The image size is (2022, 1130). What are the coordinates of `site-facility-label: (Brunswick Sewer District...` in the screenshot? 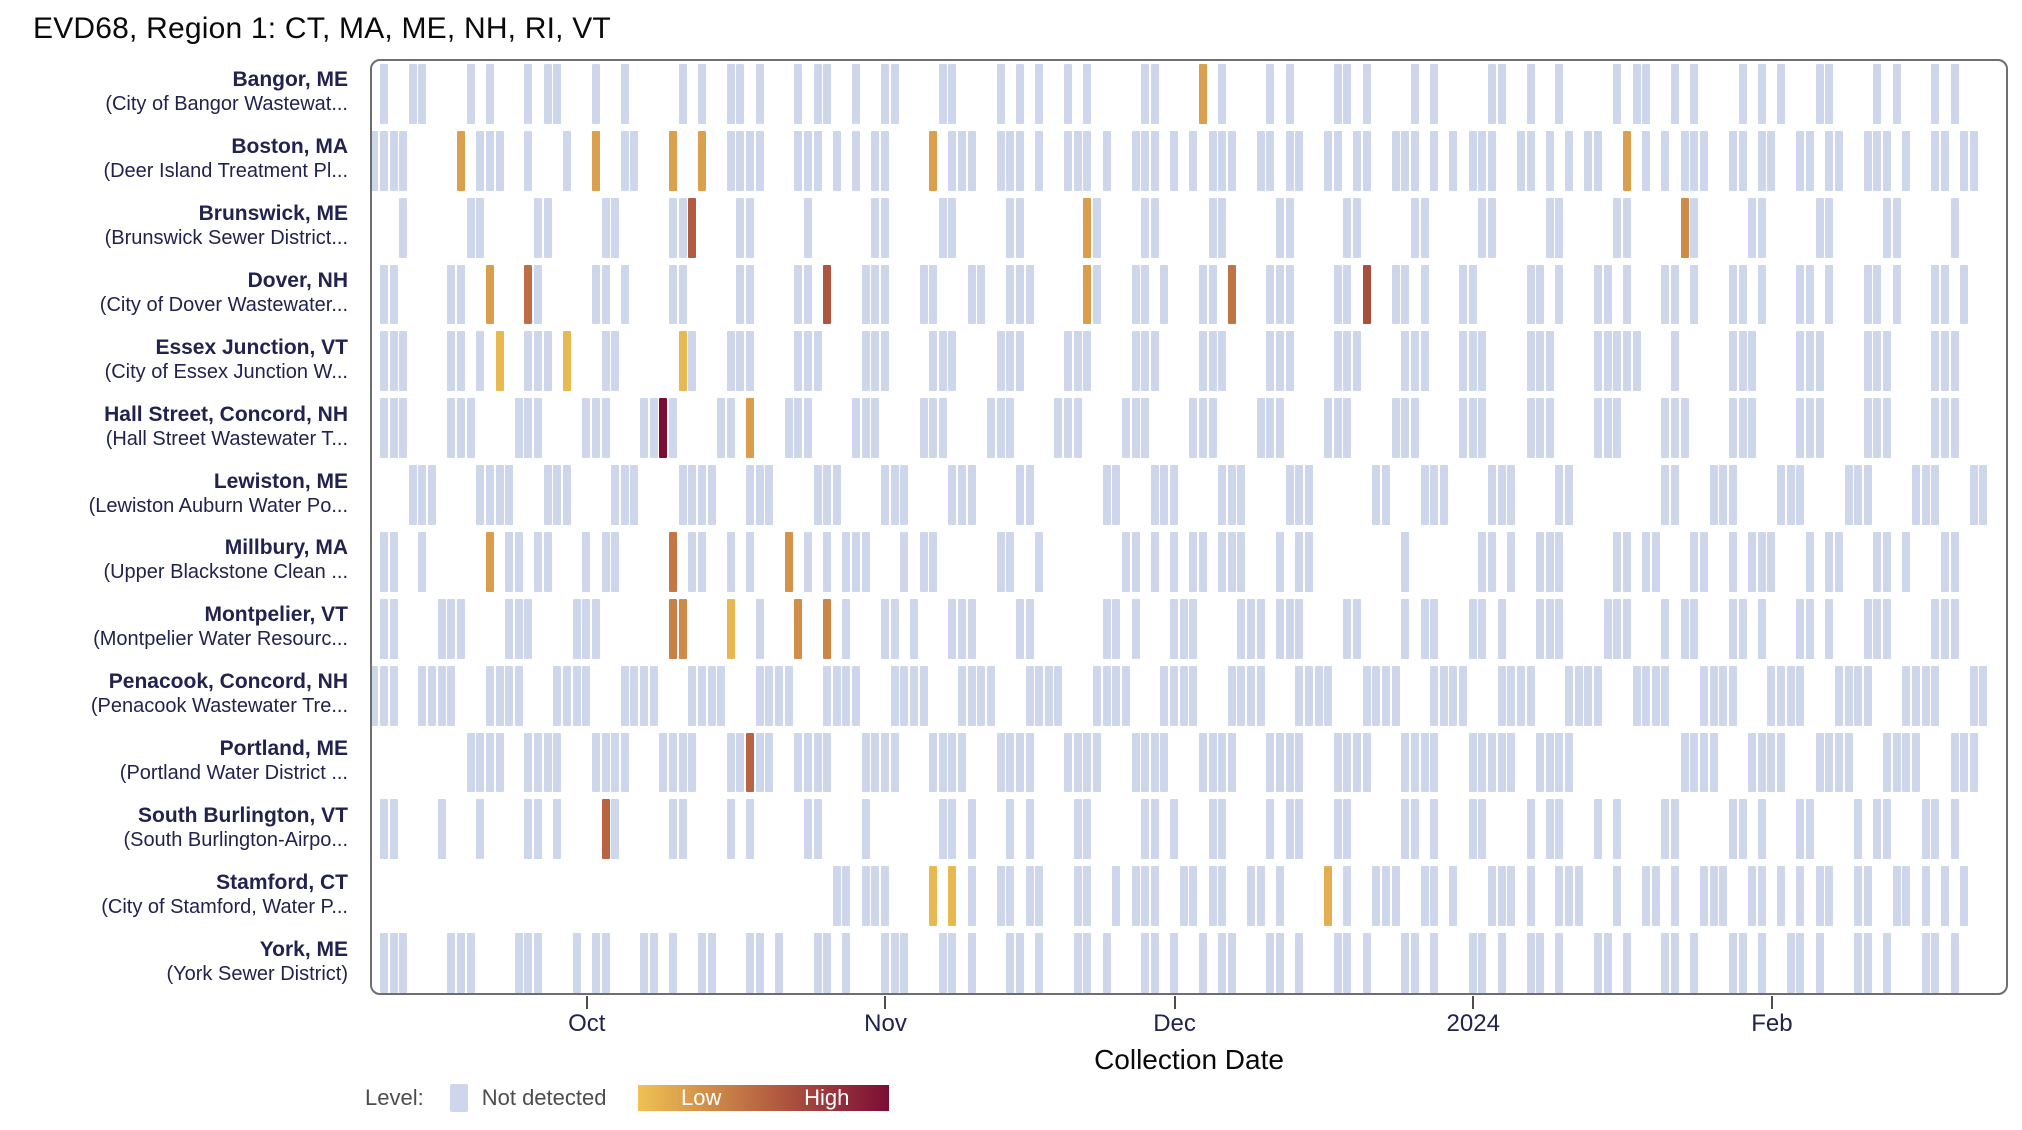 It's located at (226, 238).